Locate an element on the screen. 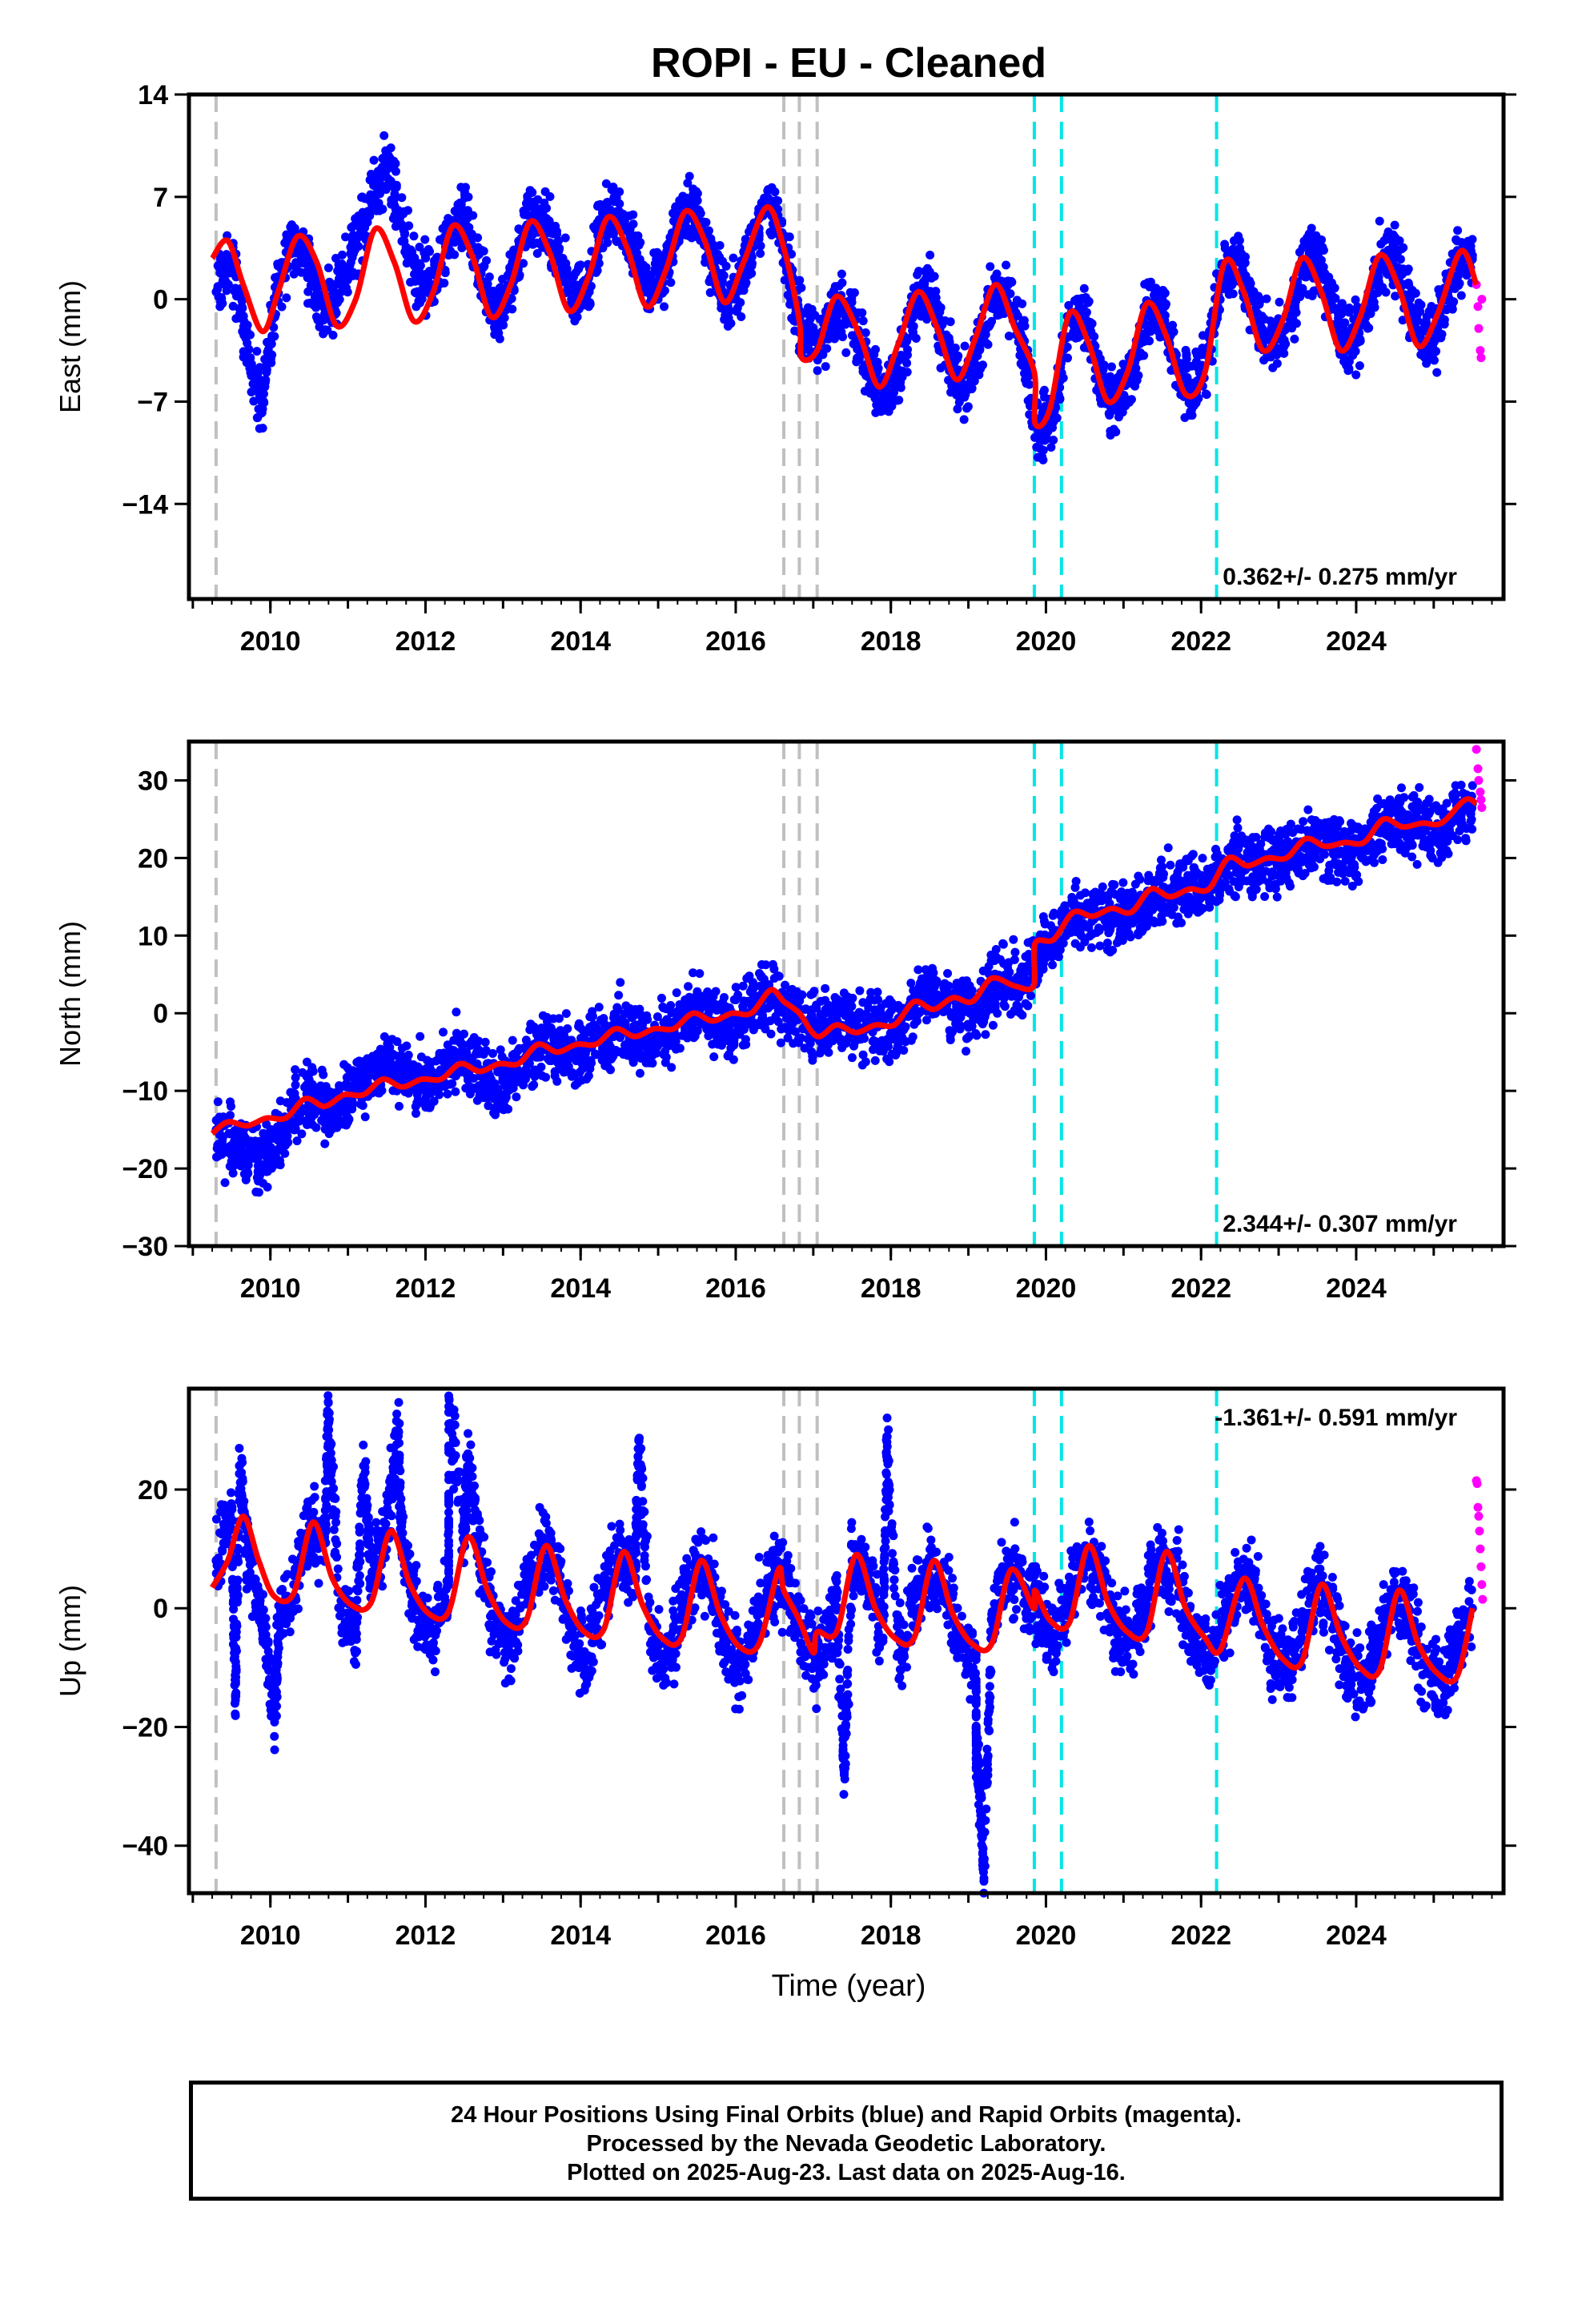 This screenshot has width=1582, height=2324. x-tick-label: 2022 is located at coordinates (1200, 641).